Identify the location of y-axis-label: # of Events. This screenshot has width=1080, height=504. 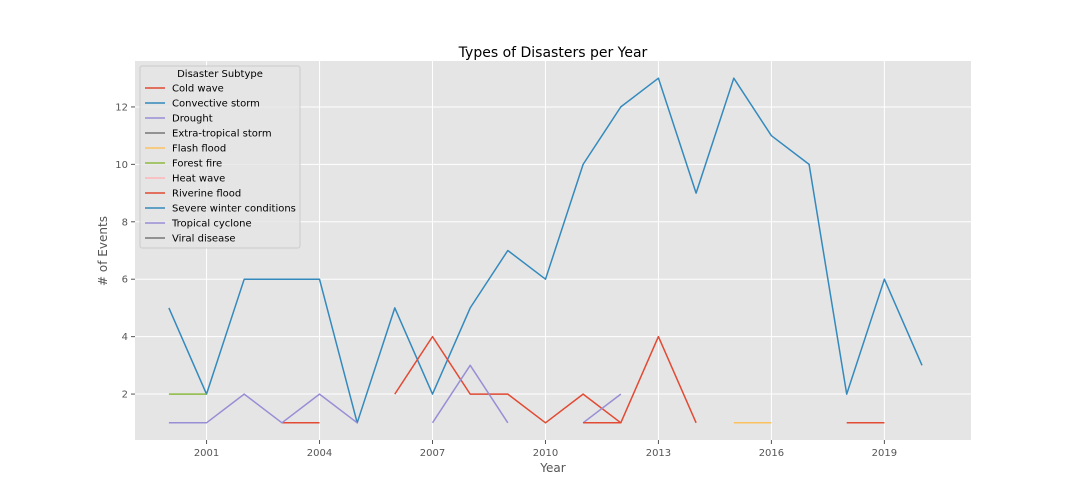
(103, 251).